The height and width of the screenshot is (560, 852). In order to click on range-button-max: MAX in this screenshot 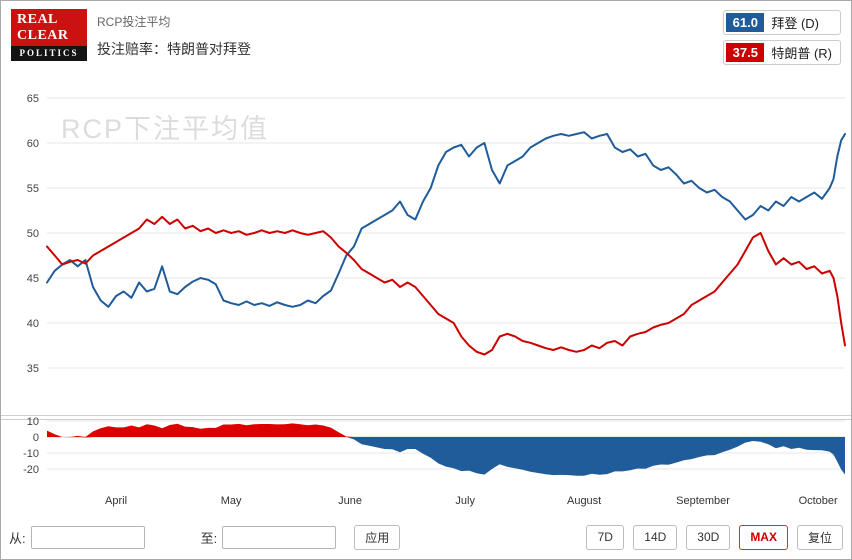, I will do `click(763, 537)`.